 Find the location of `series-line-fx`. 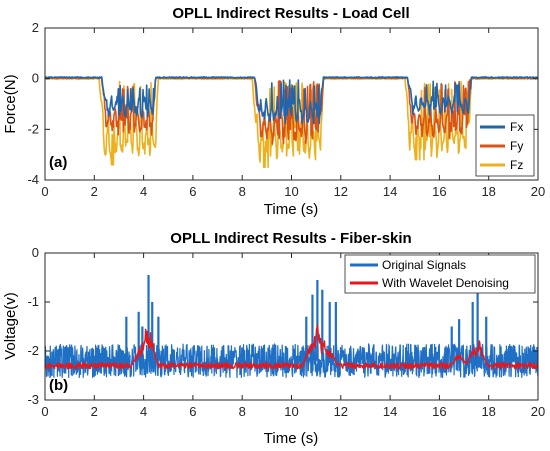

series-line-fx is located at coordinates (291, 100).